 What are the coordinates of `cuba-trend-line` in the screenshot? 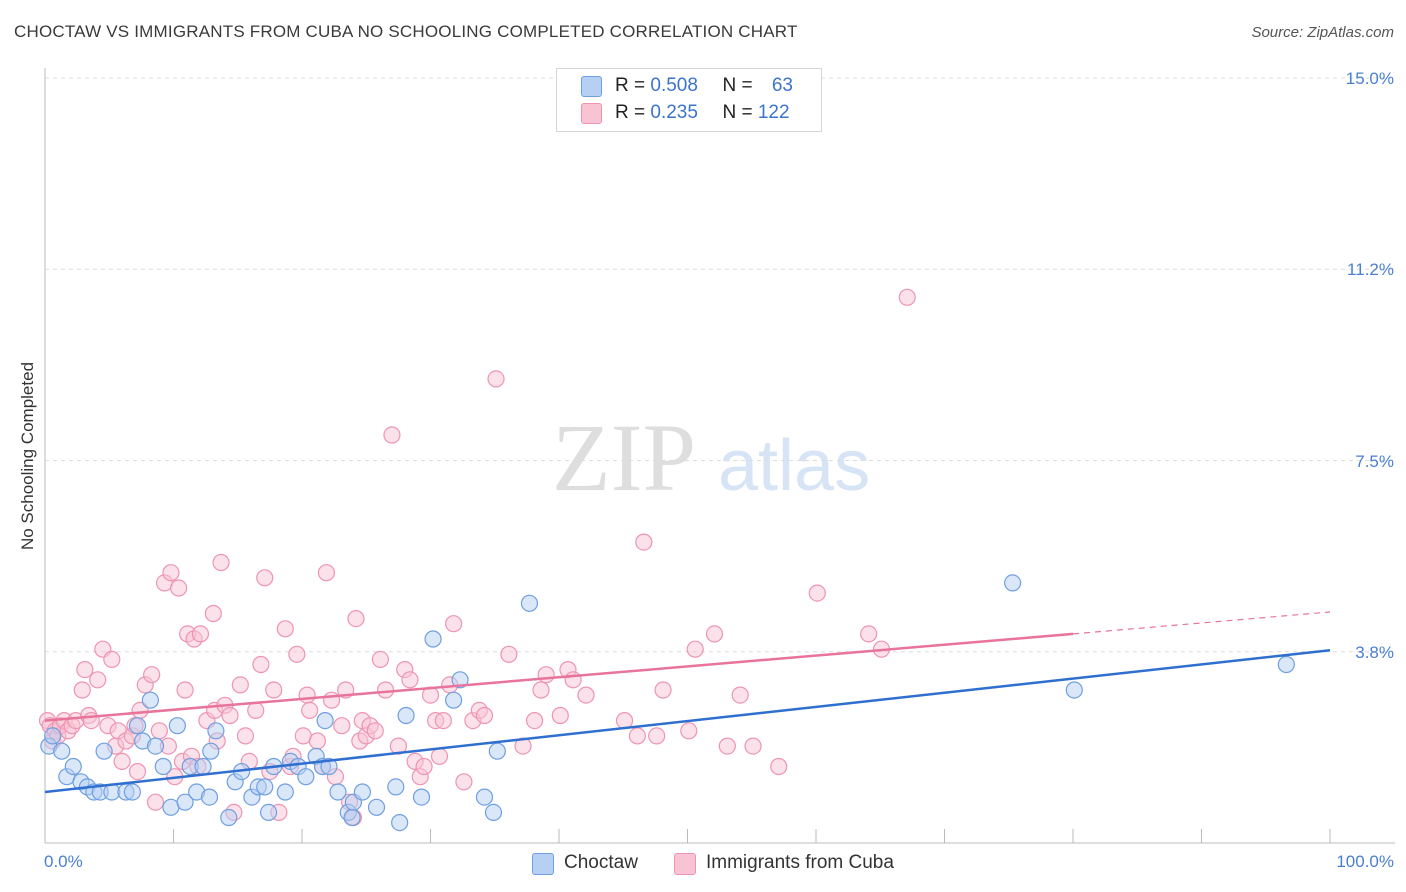 It's located at (559, 677).